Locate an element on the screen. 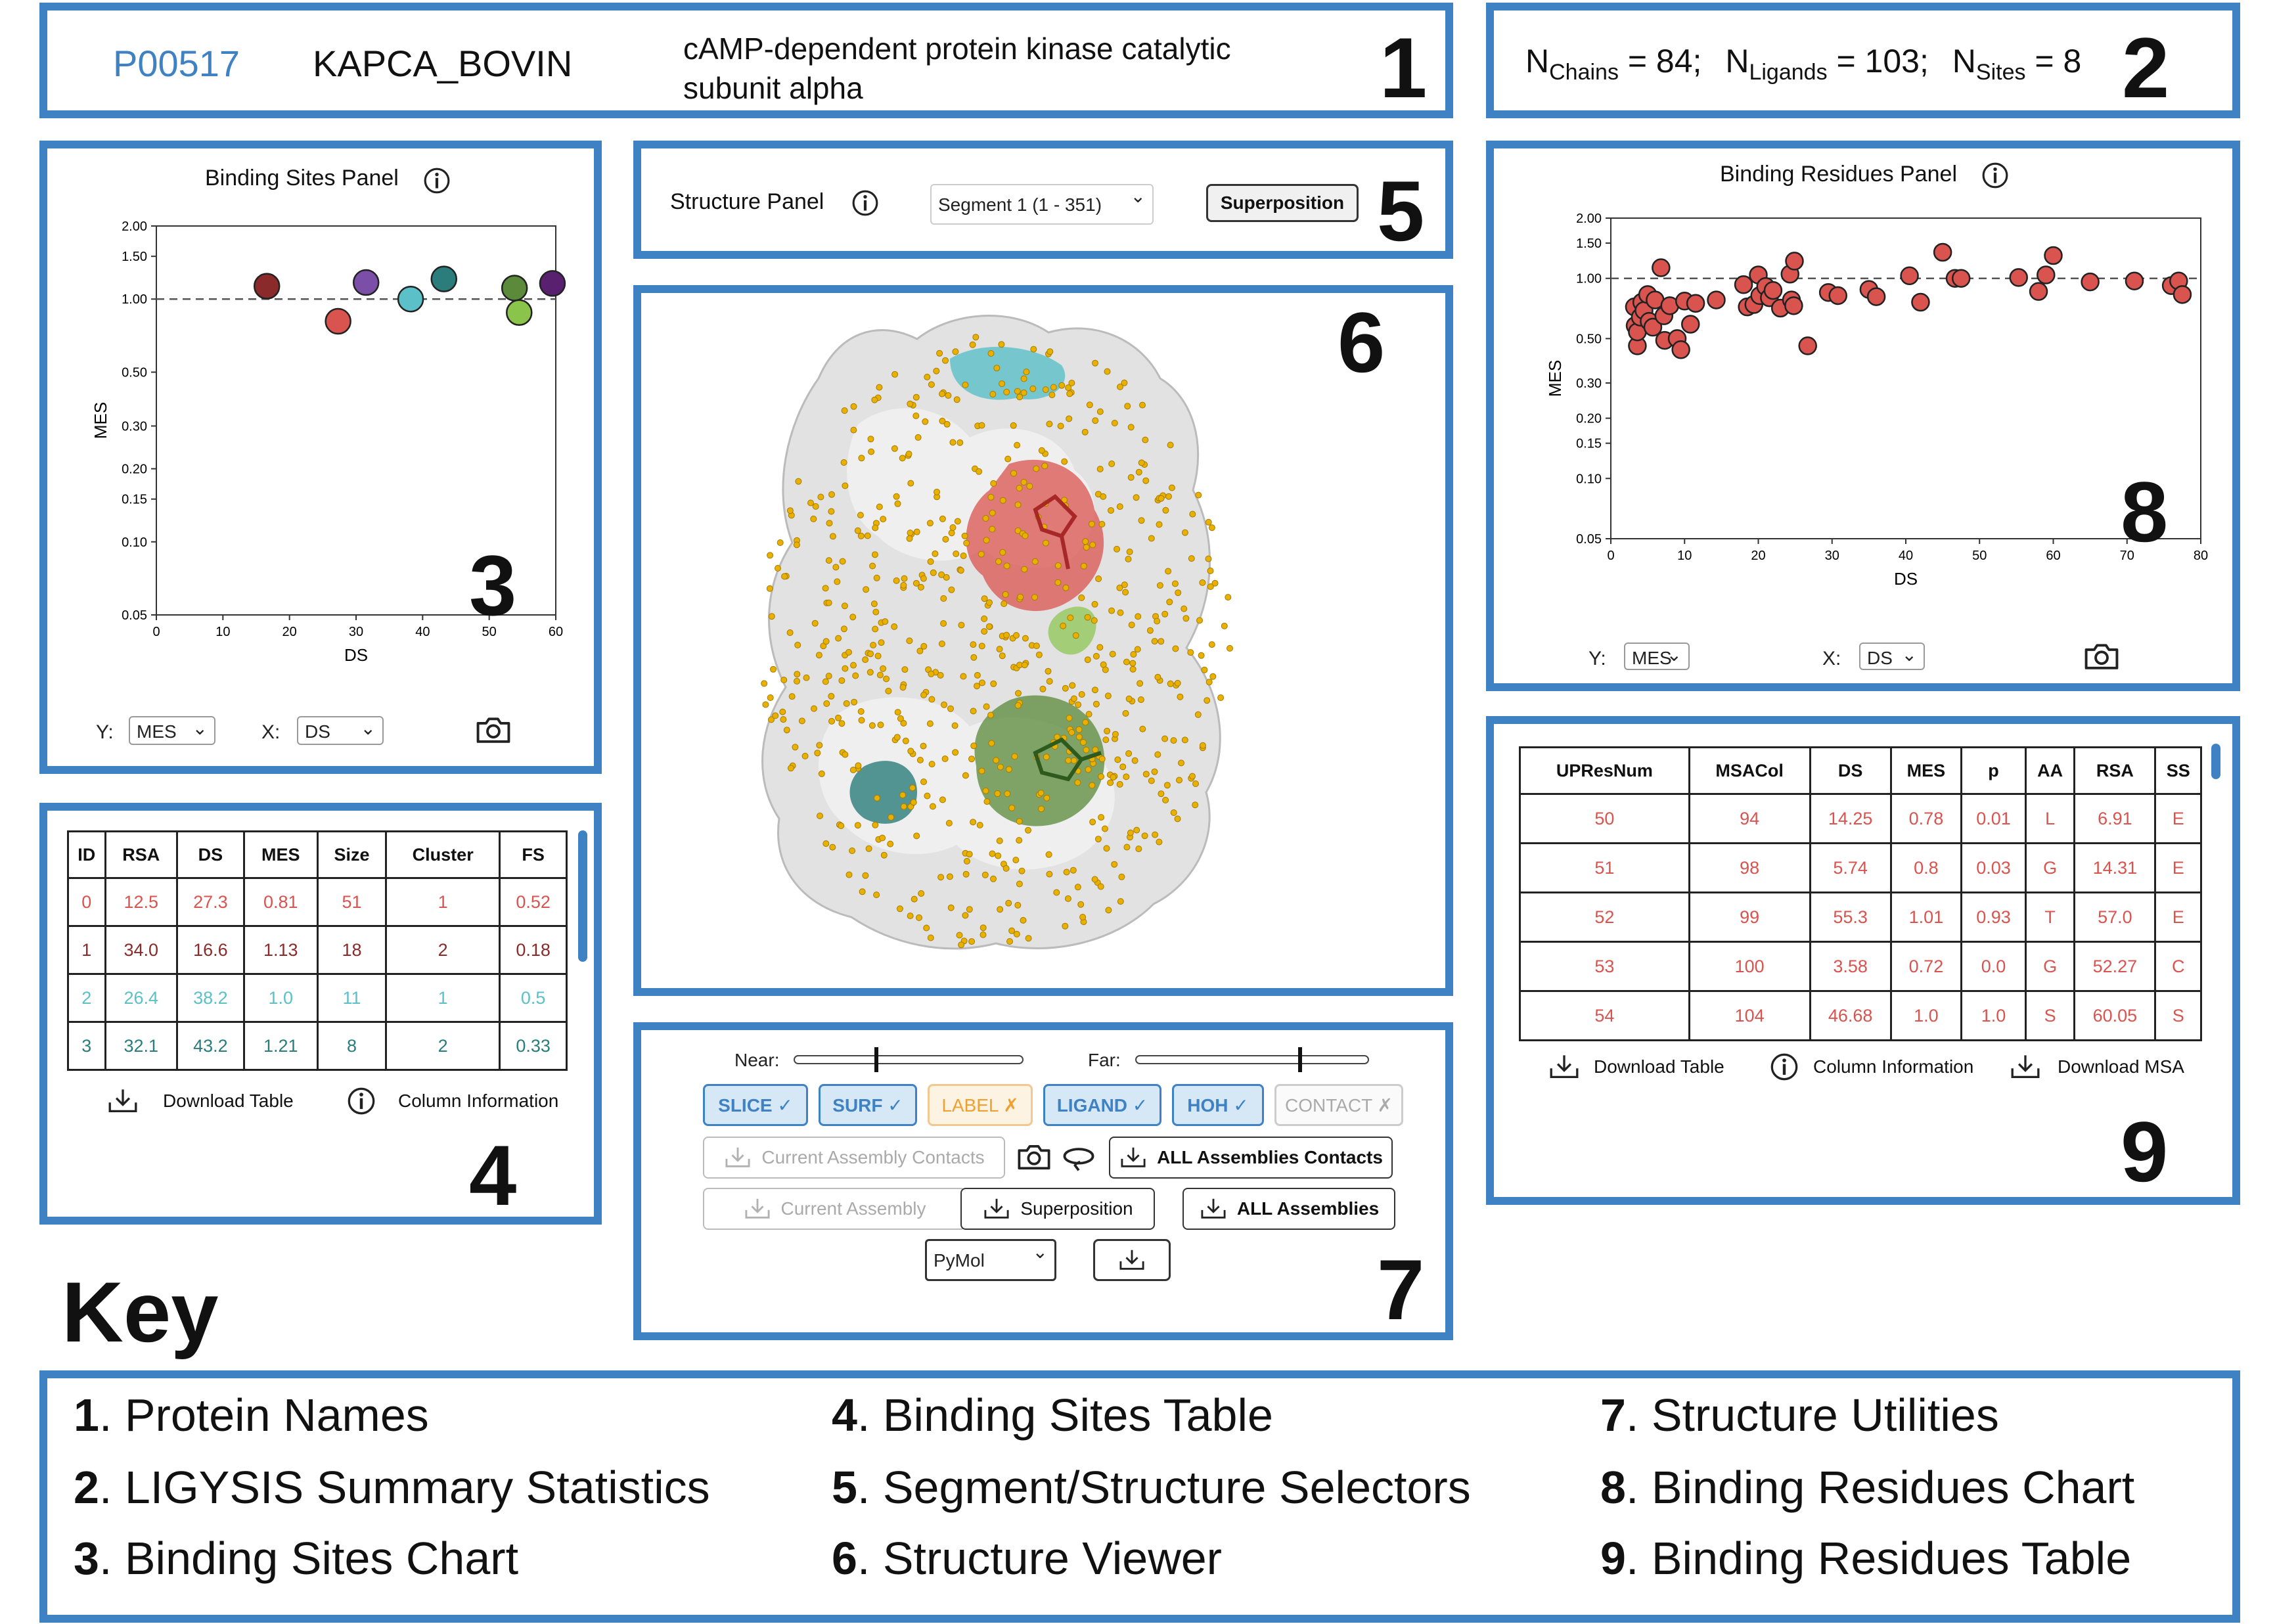 The image size is (2275, 1624). column-header: AA is located at coordinates (2050, 770).